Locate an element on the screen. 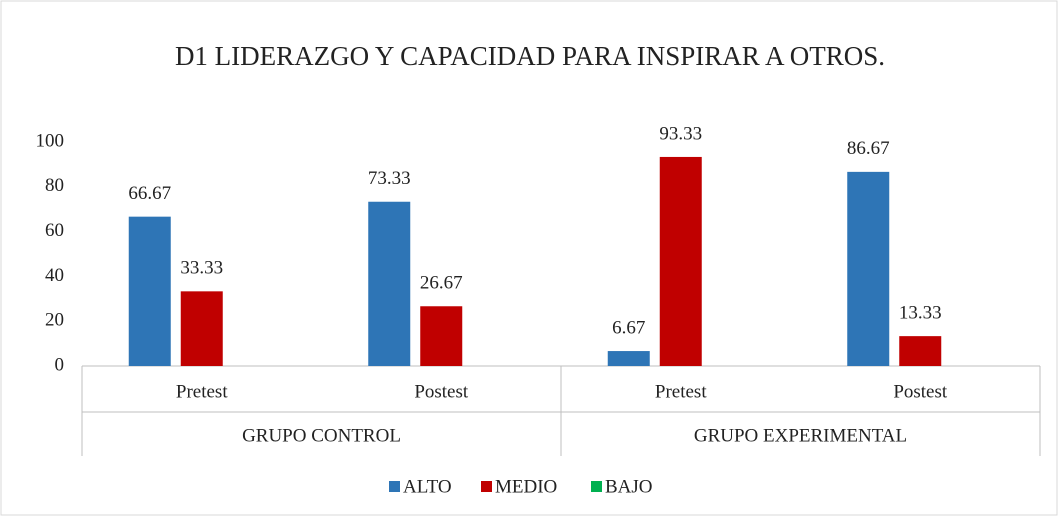 This screenshot has height=516, width=1058. y-tick-label: 60 is located at coordinates (54, 230).